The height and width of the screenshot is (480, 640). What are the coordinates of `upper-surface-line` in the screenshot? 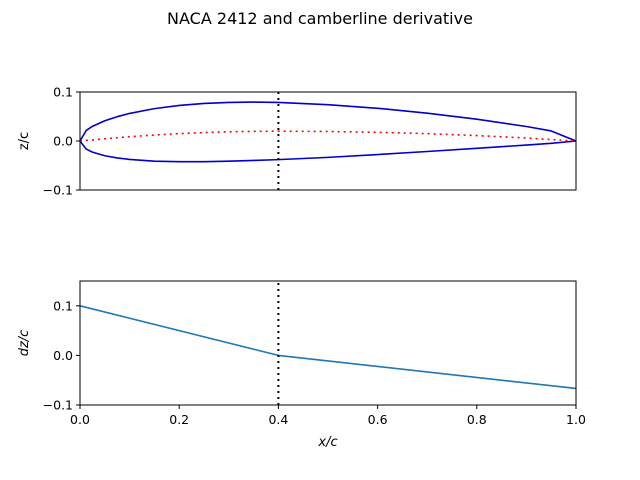 It's located at (328, 121).